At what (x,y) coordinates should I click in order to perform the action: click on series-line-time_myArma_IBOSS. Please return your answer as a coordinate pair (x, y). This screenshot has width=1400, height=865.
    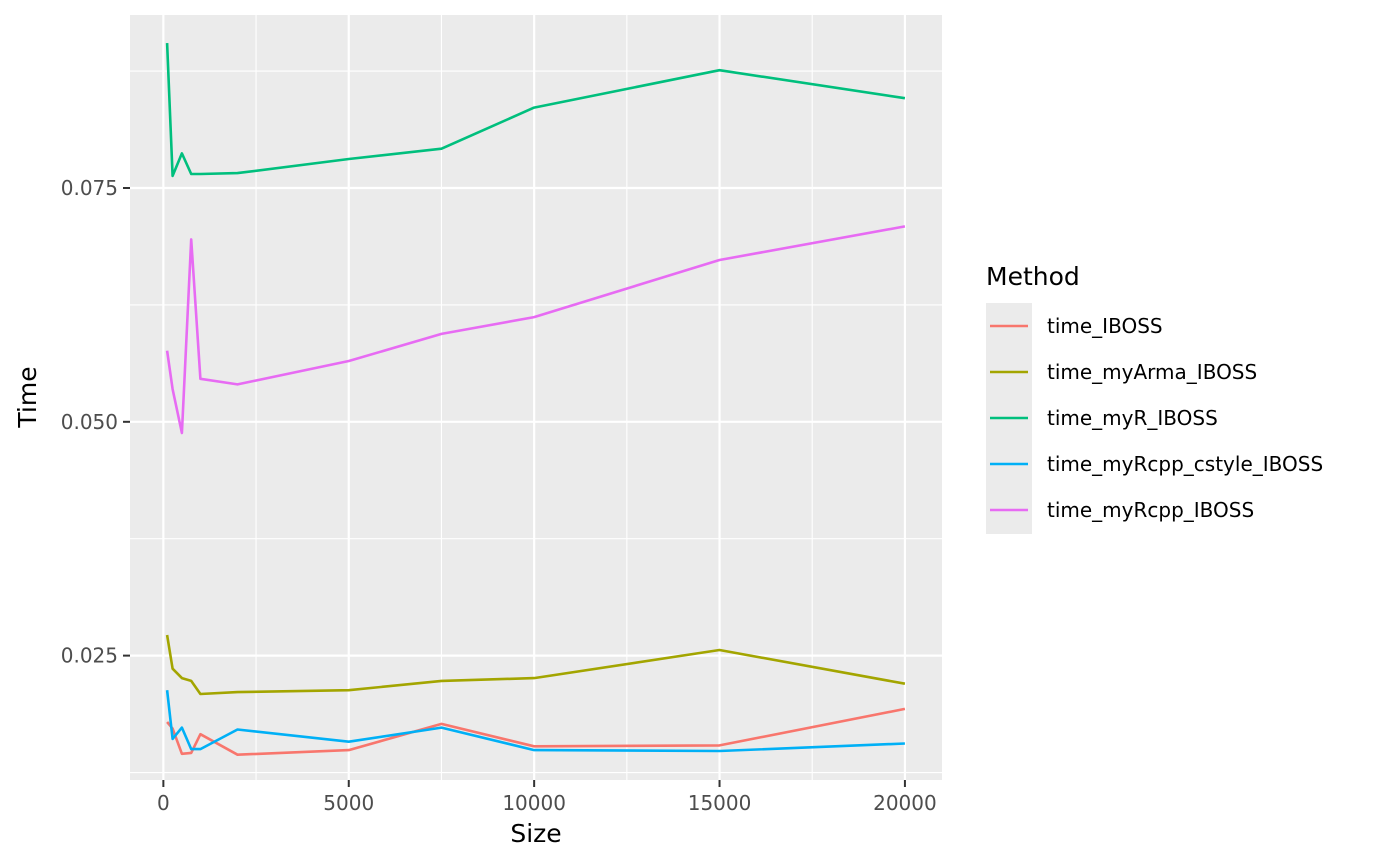
    Looking at the image, I should click on (535, 665).